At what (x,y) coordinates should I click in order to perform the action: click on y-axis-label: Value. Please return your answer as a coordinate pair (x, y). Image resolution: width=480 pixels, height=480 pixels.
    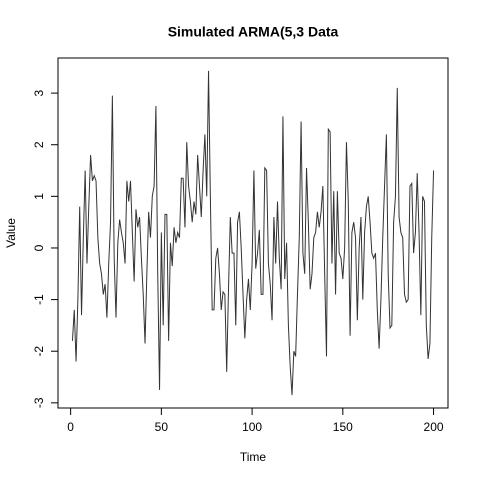
    Looking at the image, I should click on (11, 233).